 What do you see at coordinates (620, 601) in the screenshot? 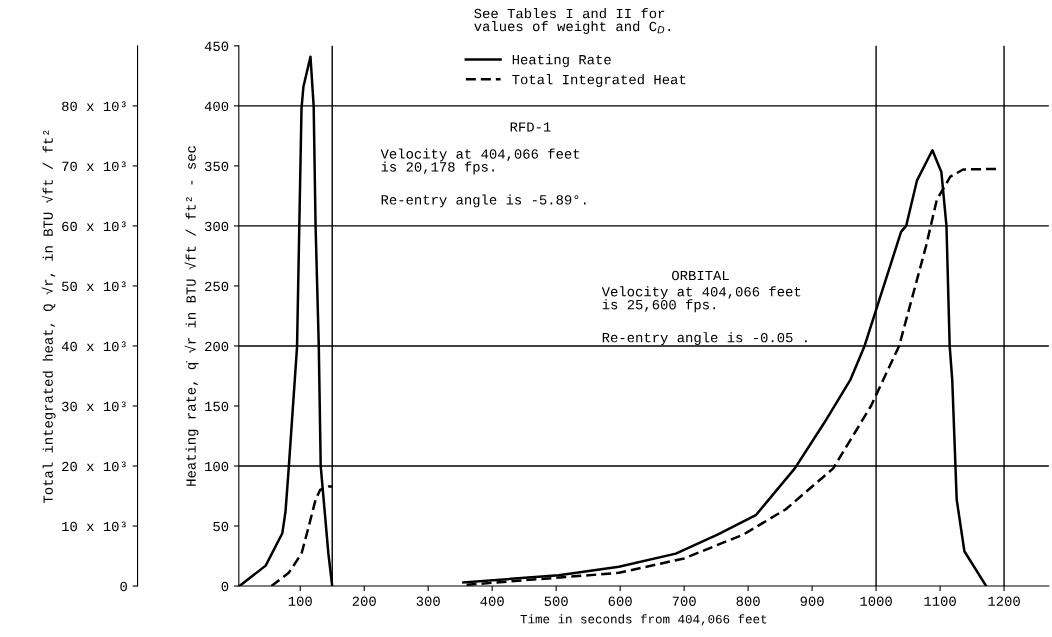
I see `x-tick-label: 600` at bounding box center [620, 601].